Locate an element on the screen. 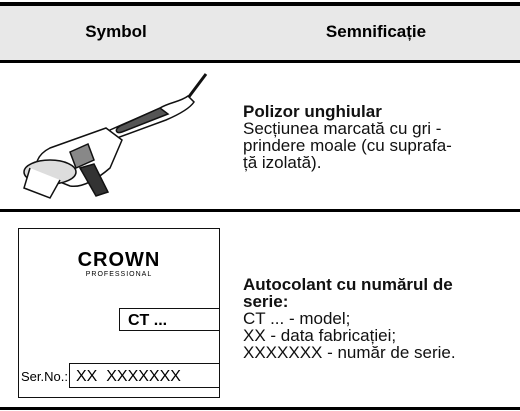  row-title: Autocolant cu numărul de is located at coordinates (348, 284).